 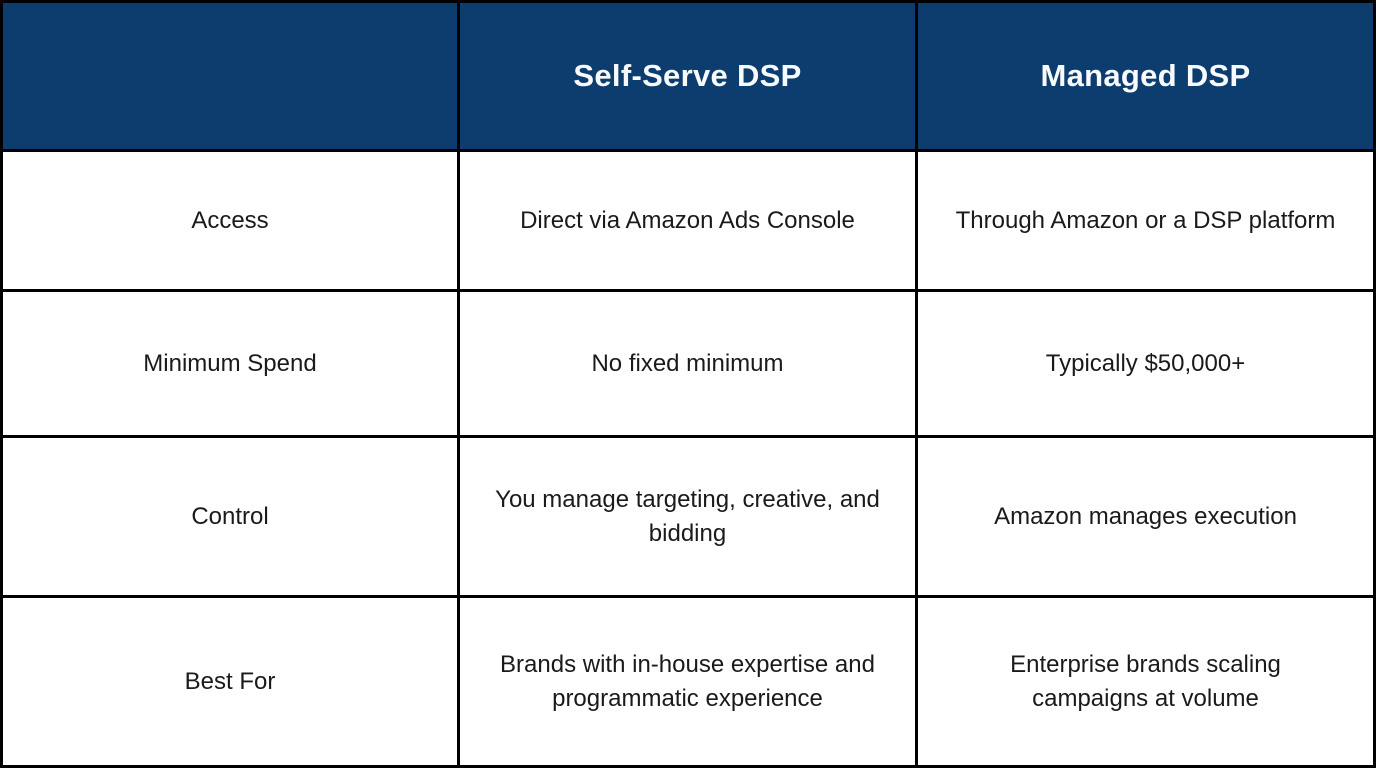 I want to click on cell-control-managed: Amazon manages execution, so click(x=1145, y=516).